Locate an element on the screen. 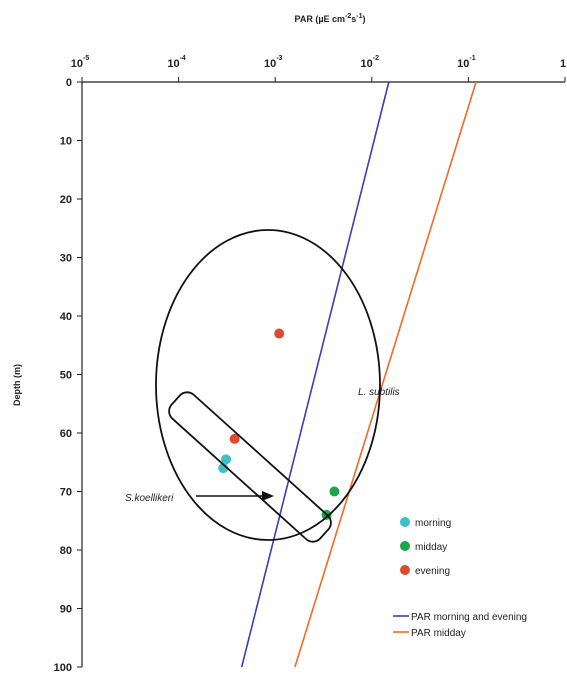 This screenshot has width=567, height=673. legend-marker-morning is located at coordinates (405, 522).